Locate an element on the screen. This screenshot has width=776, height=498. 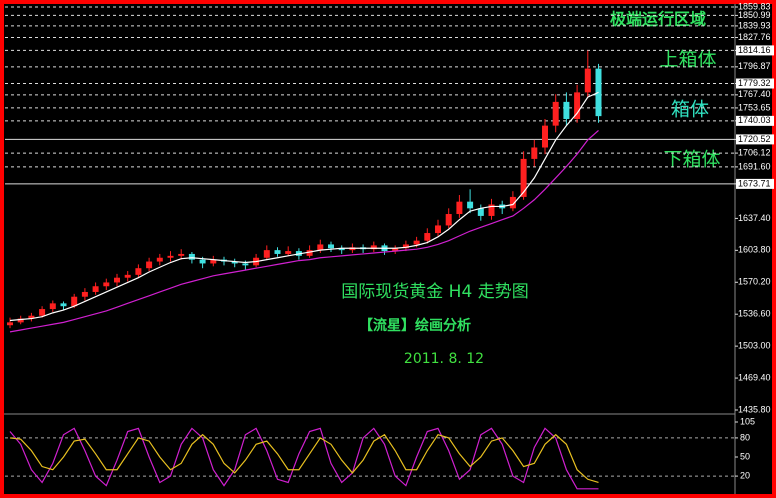
y-tick-label: 1720.52 is located at coordinates (754, 139).